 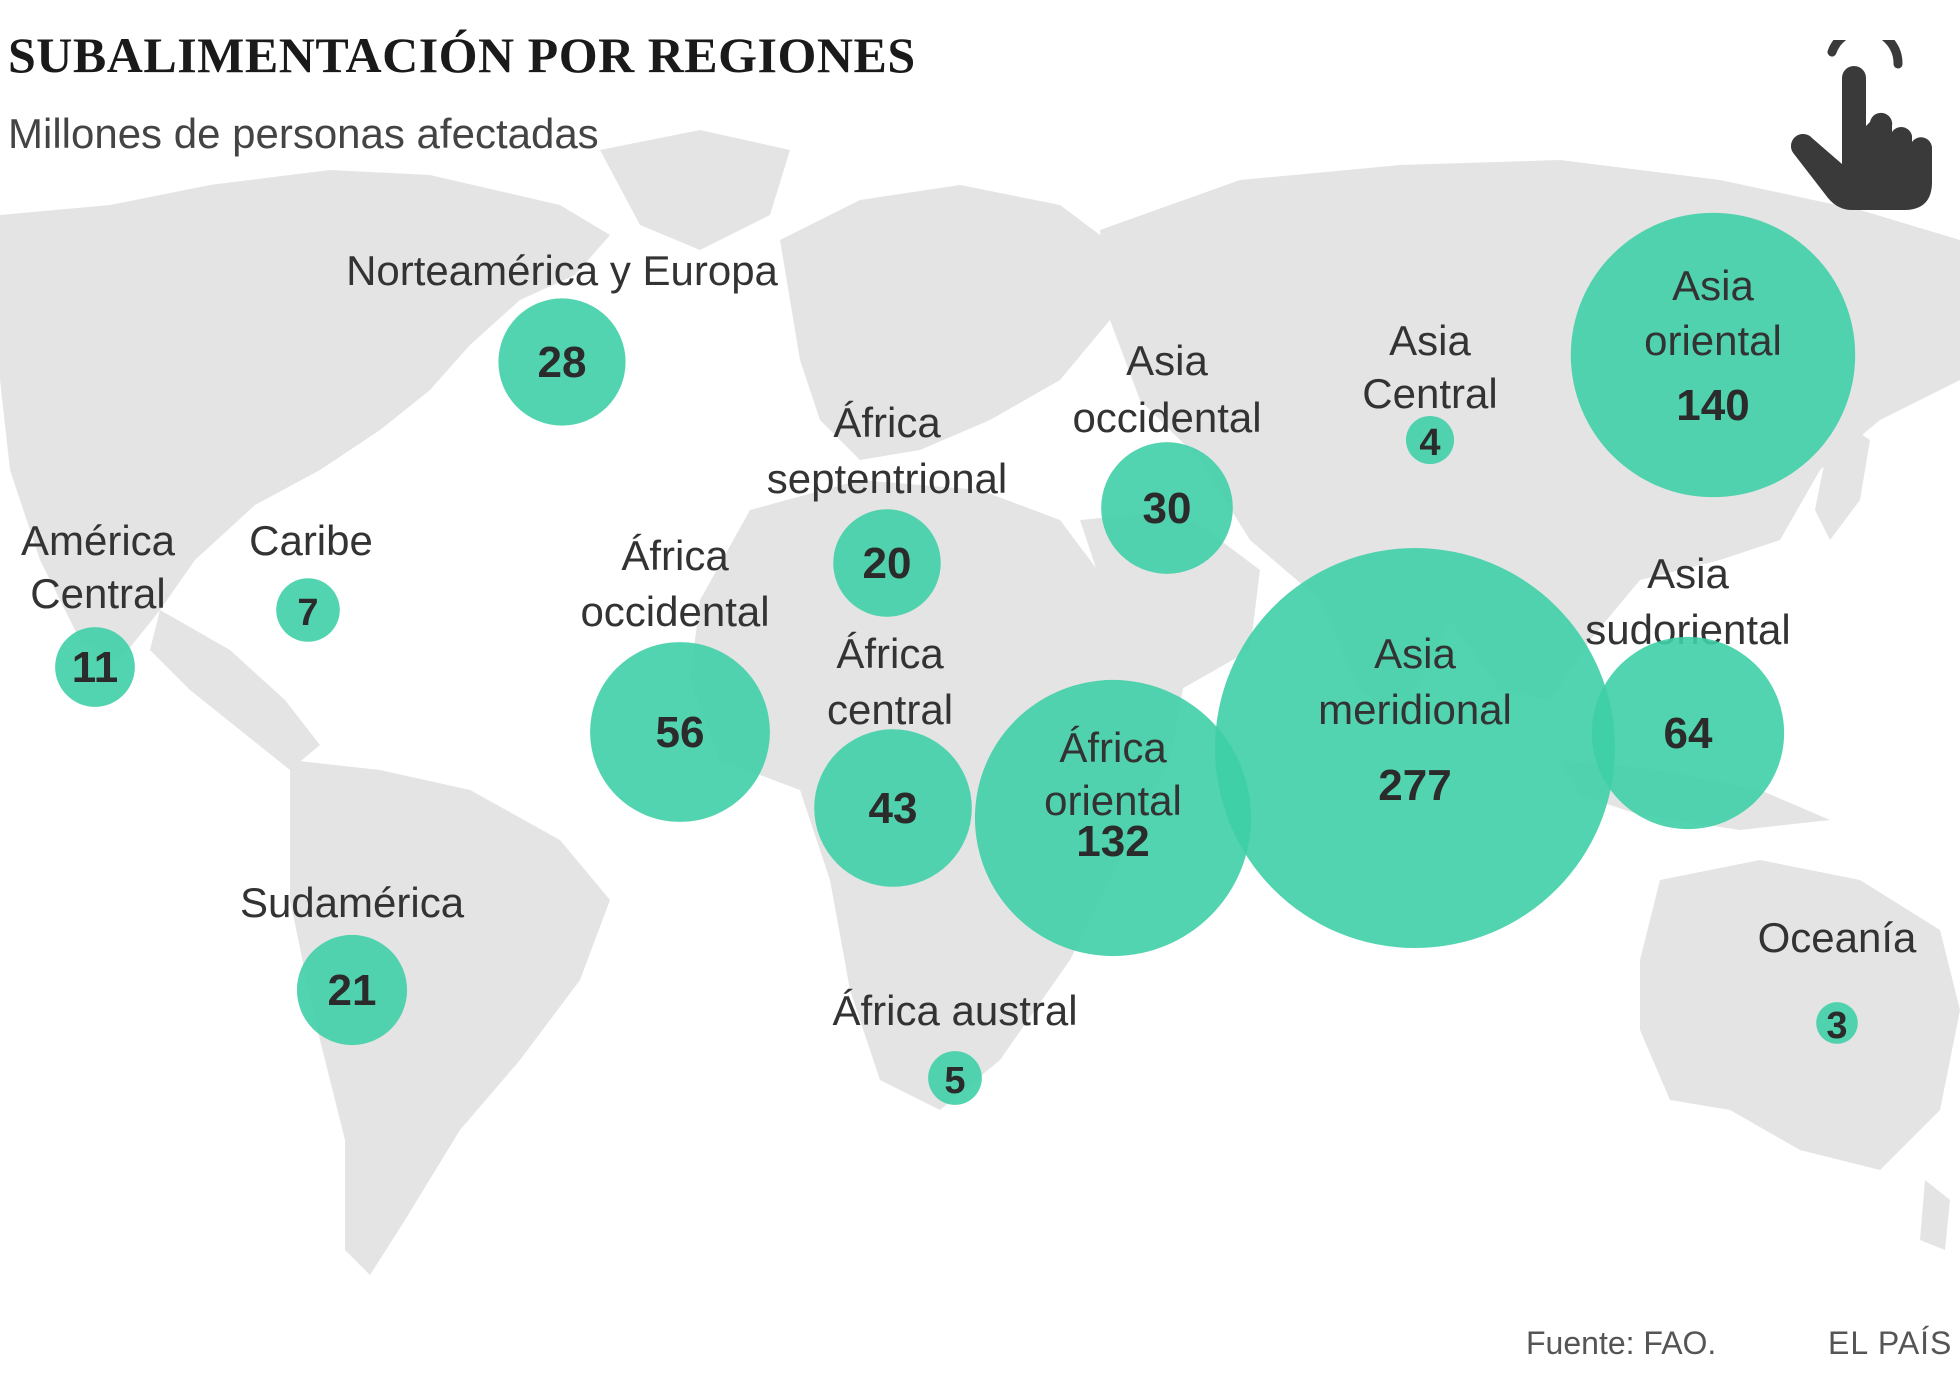 I want to click on bubble-africa-septentrional, so click(x=887, y=563).